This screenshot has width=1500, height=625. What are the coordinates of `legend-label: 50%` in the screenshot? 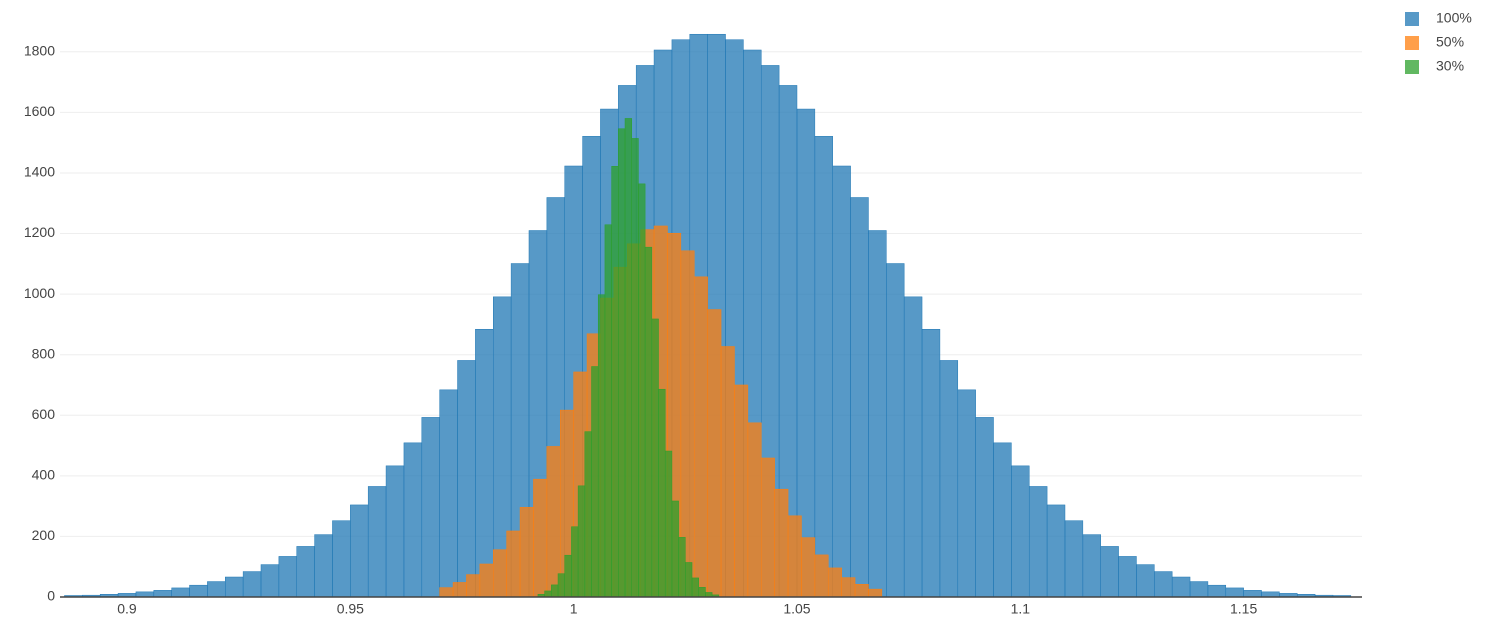 It's located at (1450, 42).